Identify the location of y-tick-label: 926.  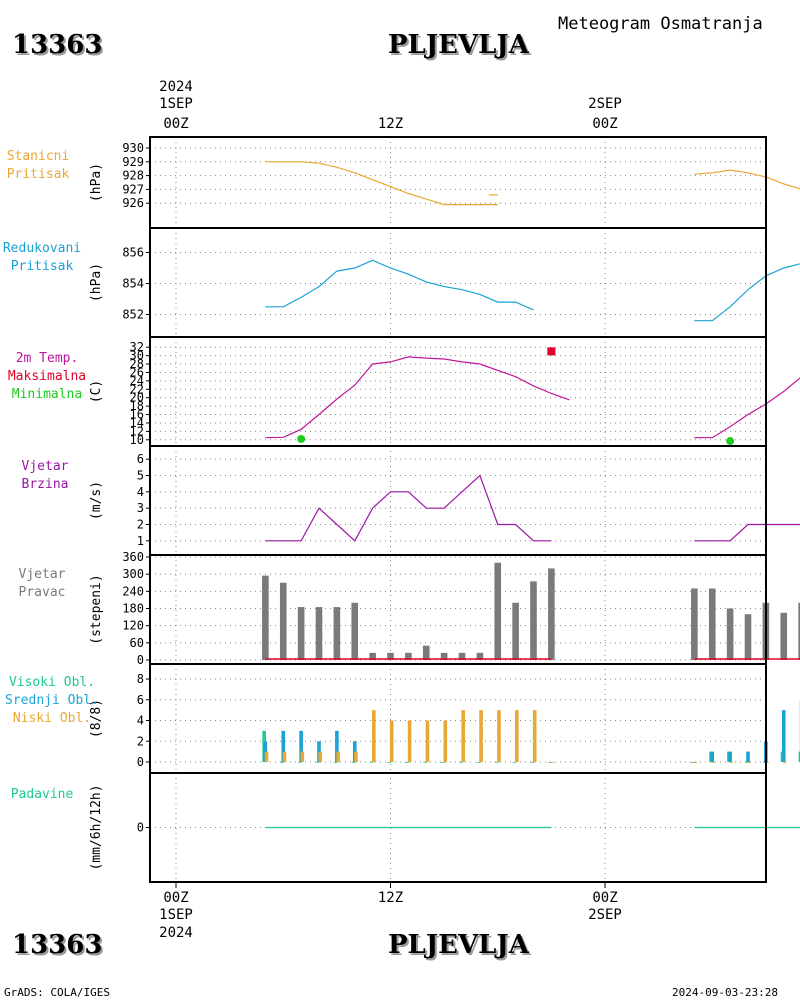
(133, 203).